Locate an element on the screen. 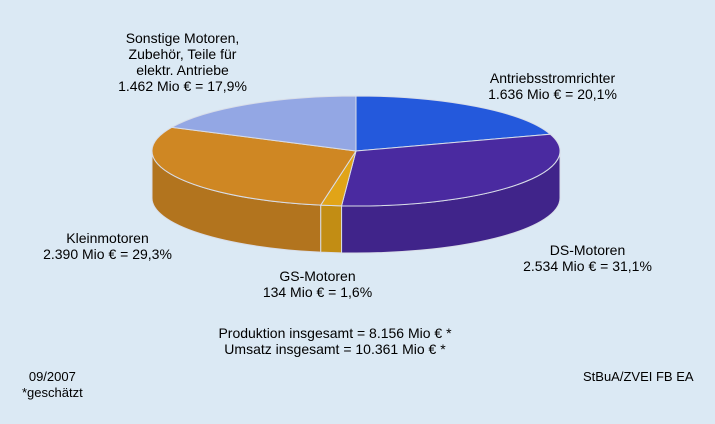  slice-label-antriebsstromrichter: Antriebsstromrichter 1.636 Mio € = 20,1% is located at coordinates (552, 86).